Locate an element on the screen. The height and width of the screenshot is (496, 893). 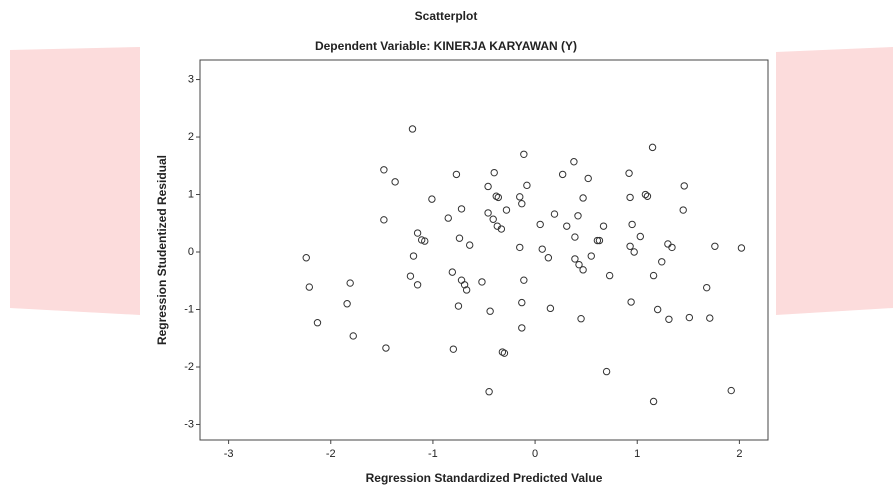
y-axis-label: Regression Studentized Residual is located at coordinates (162, 250).